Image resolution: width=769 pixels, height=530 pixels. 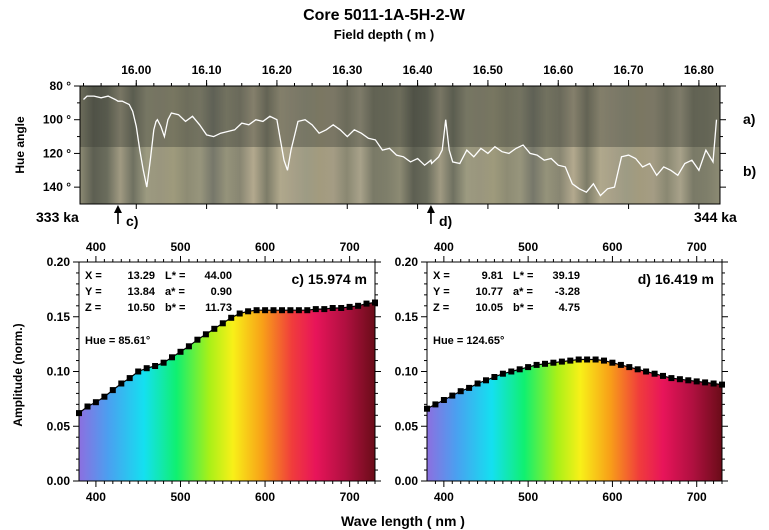 What do you see at coordinates (57, 217) in the screenshot?
I see `age-label-start: 333 ka` at bounding box center [57, 217].